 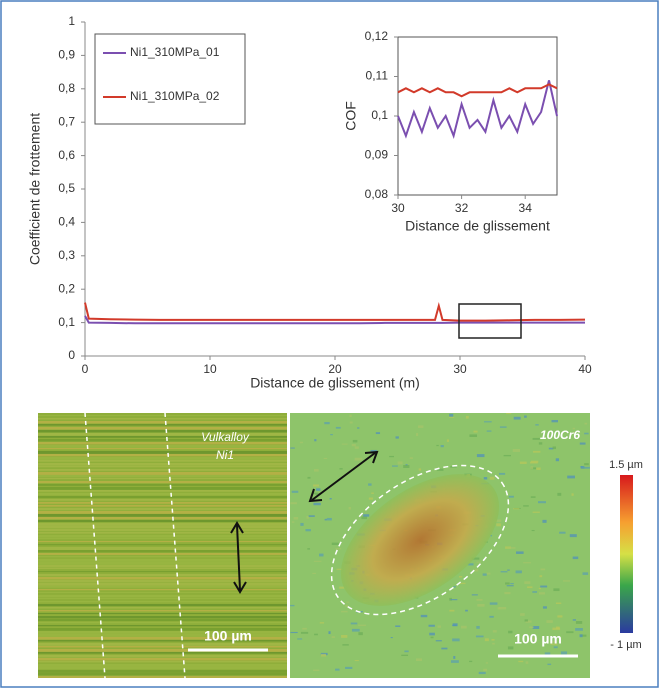 What do you see at coordinates (420, 540) in the screenshot?
I see `wear-scar` at bounding box center [420, 540].